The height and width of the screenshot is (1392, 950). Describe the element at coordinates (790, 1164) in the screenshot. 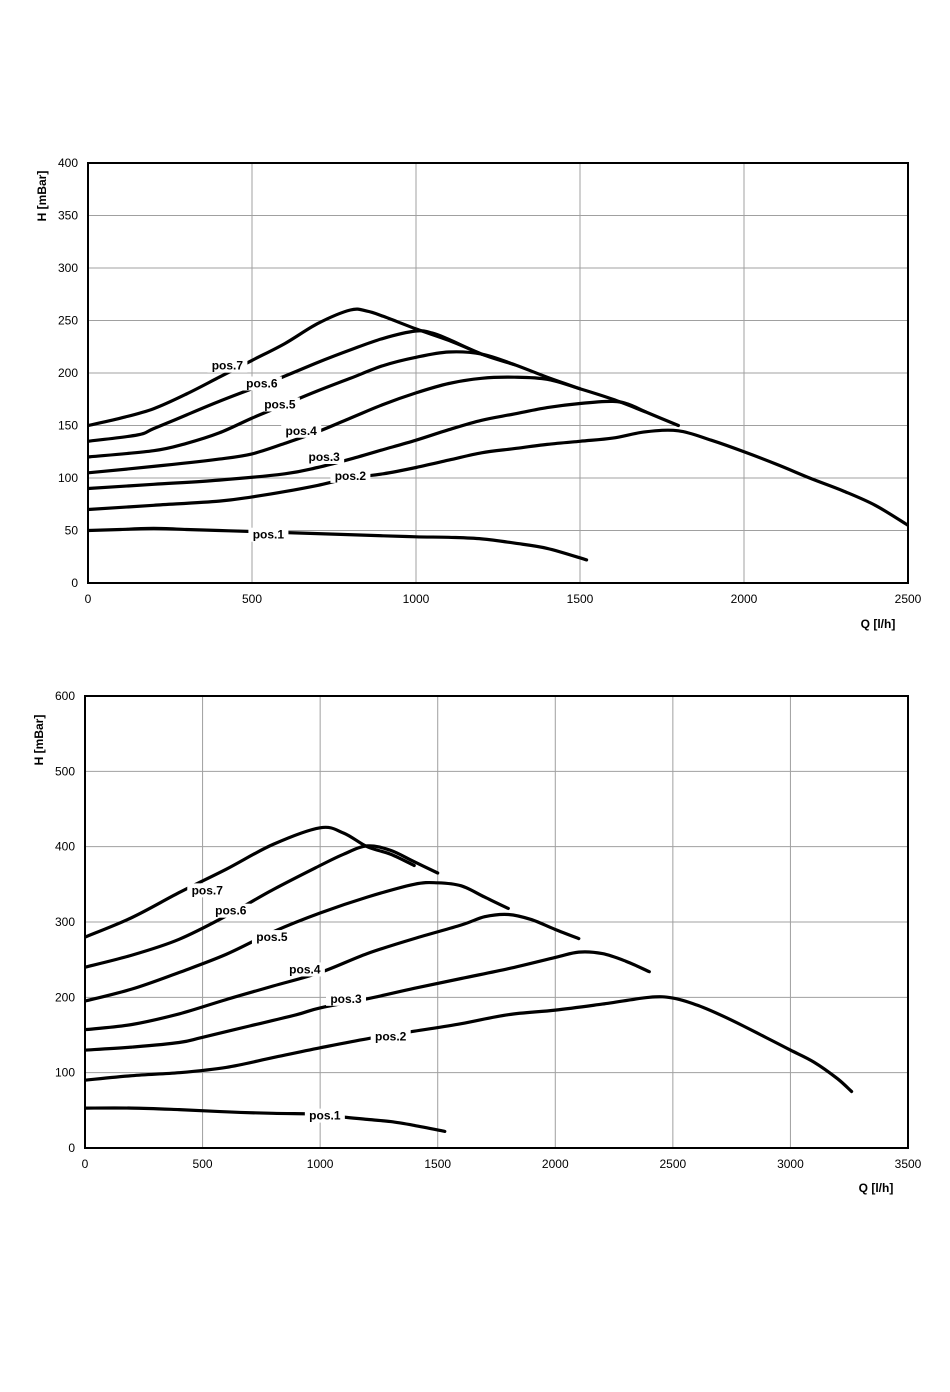

I see `x-tick-label: 3000` at that location.